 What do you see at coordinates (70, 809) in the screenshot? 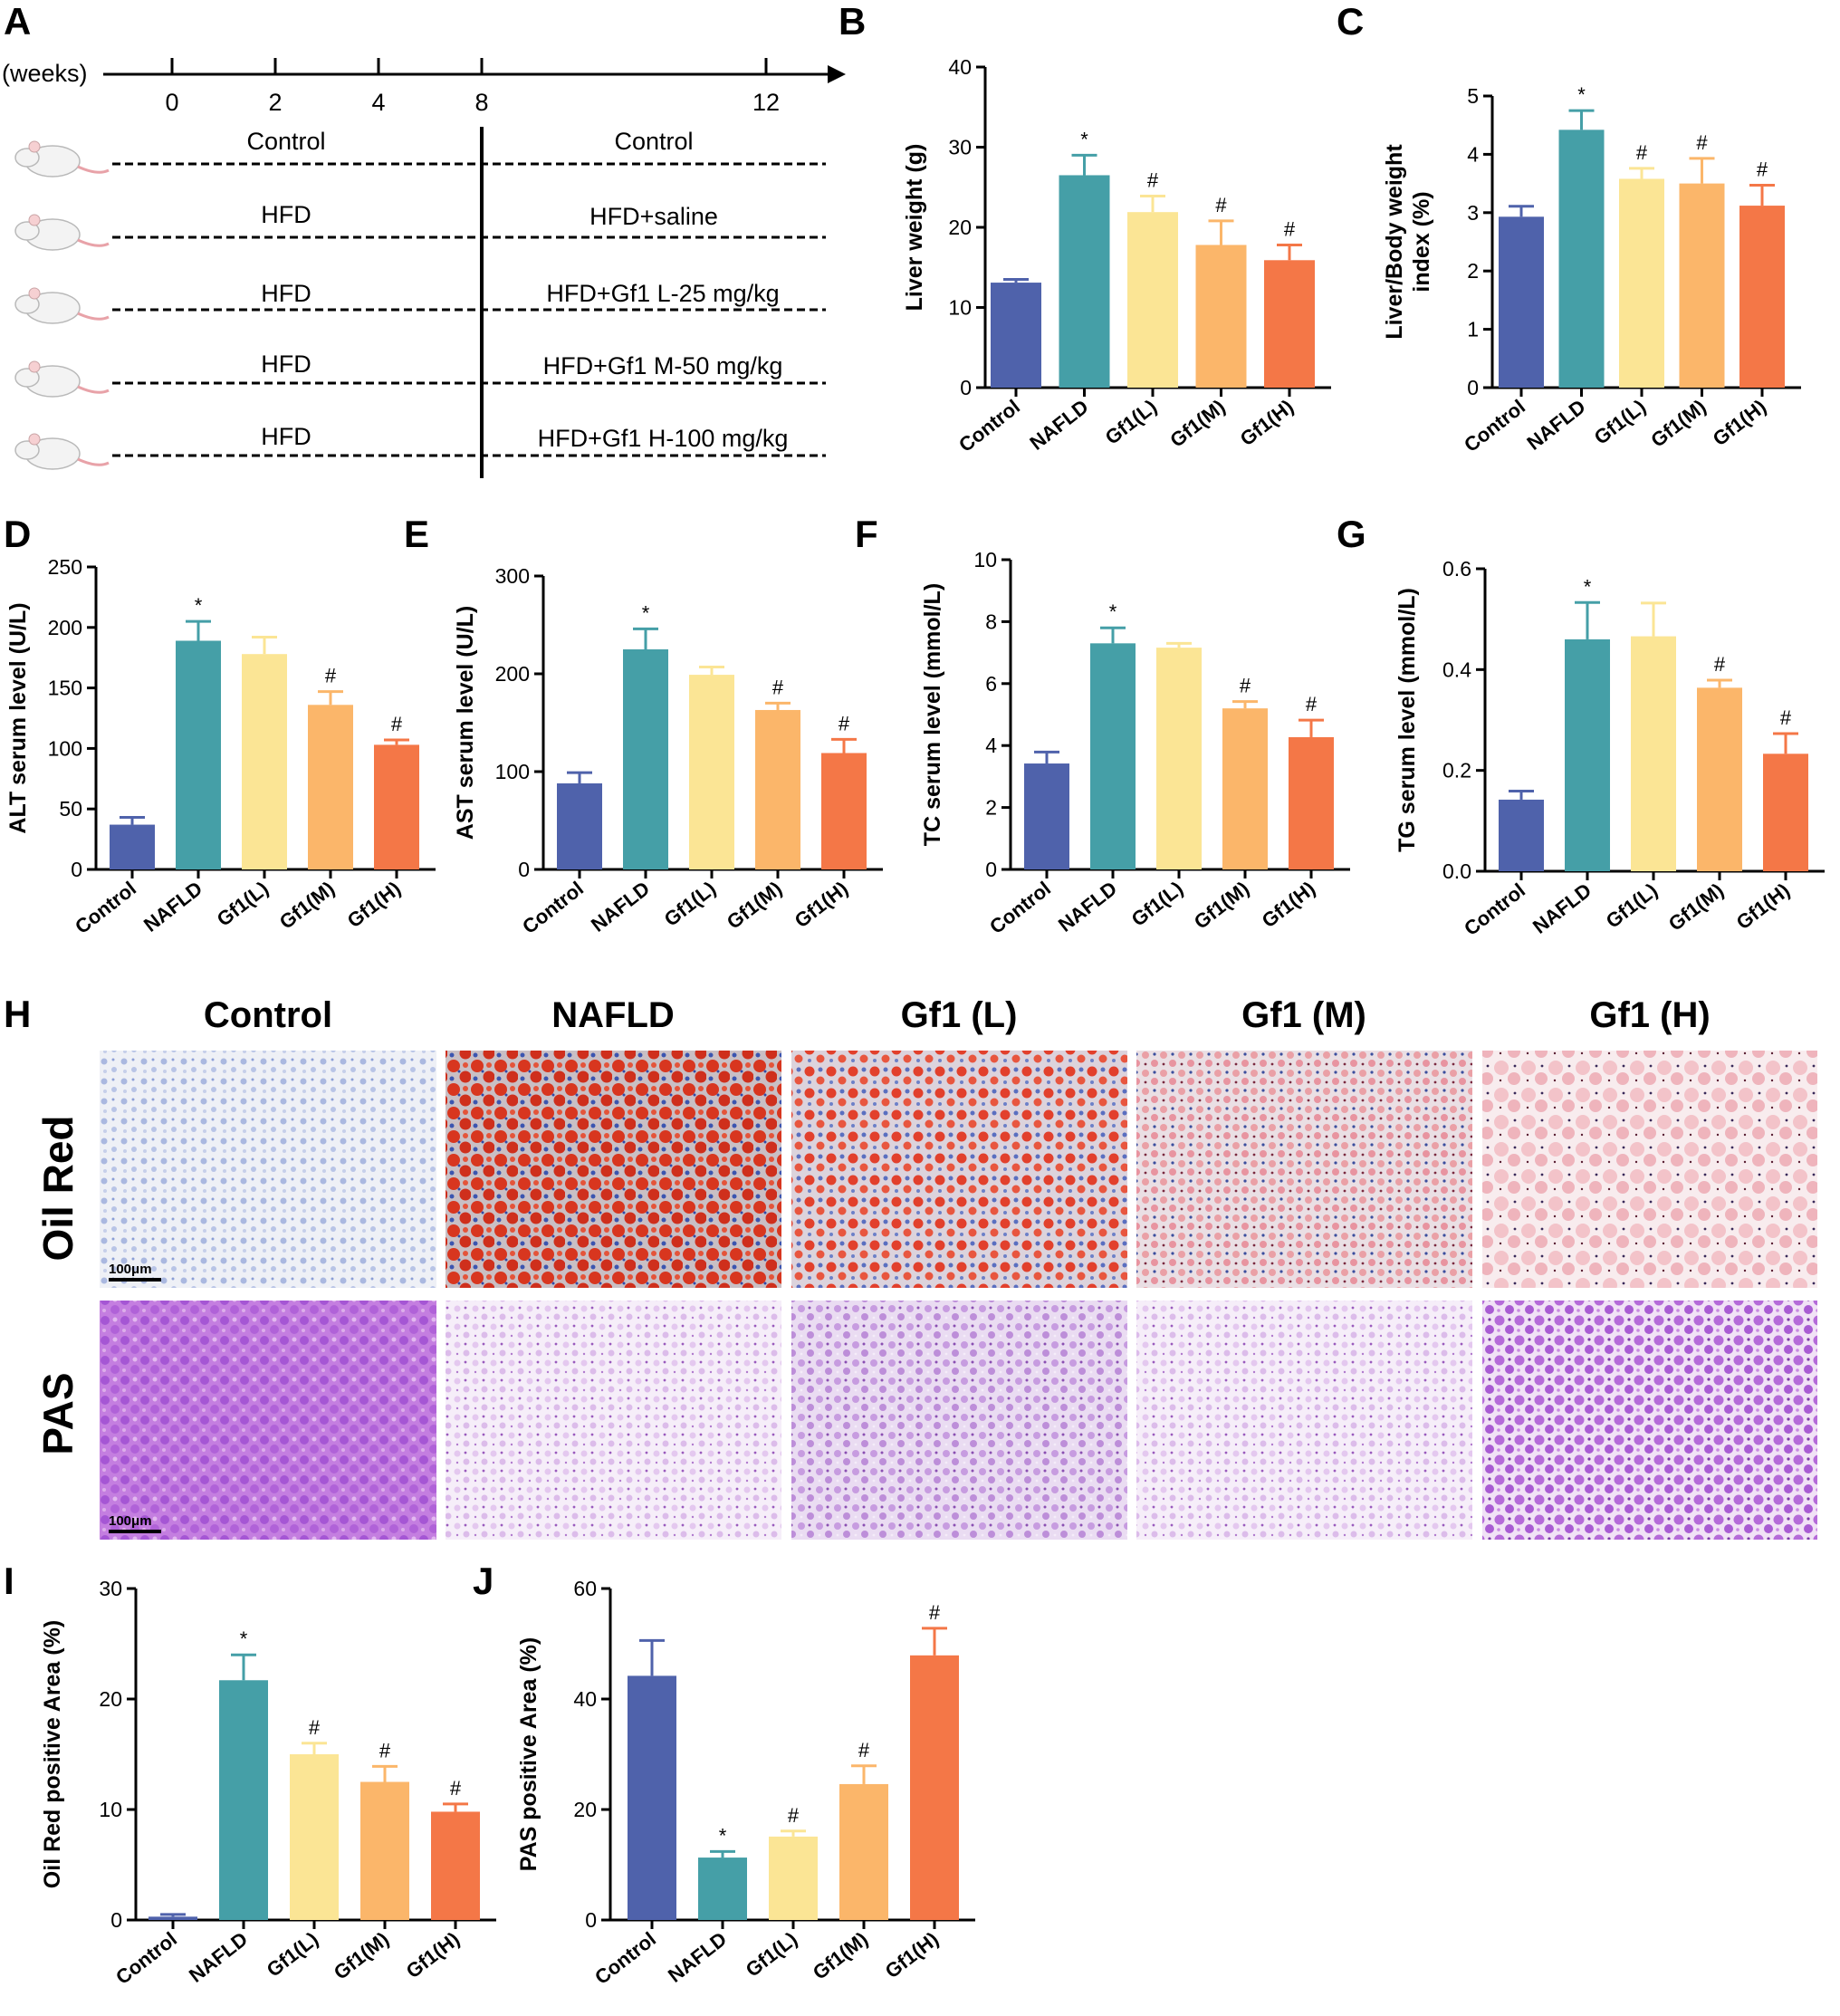
I see `y-tick-label: 50` at bounding box center [70, 809].